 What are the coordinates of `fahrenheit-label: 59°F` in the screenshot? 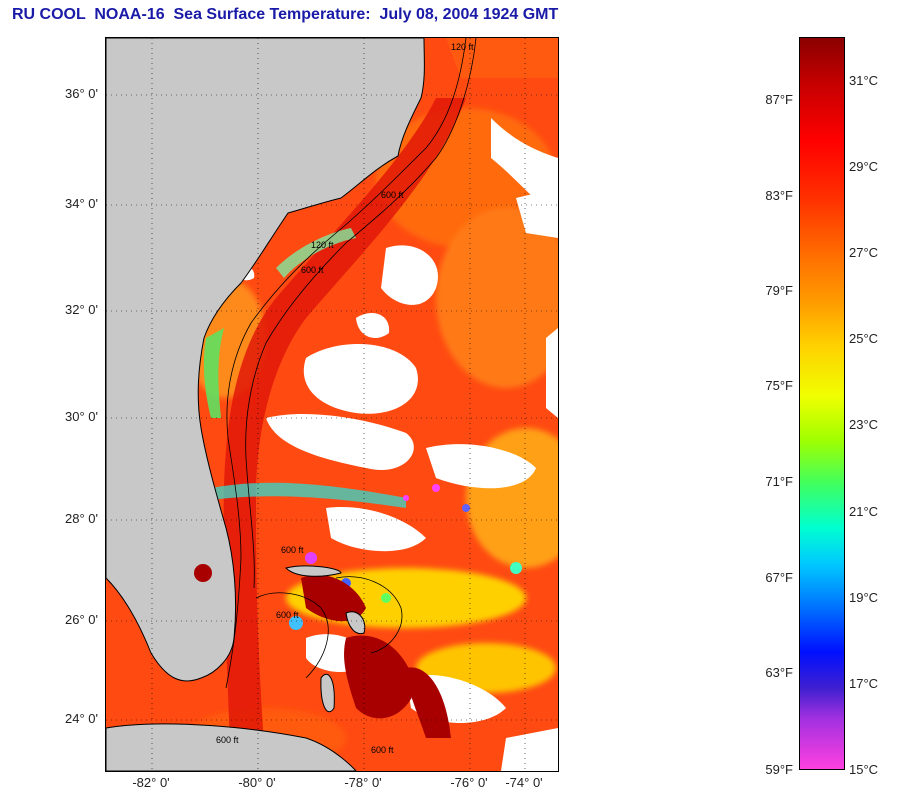 It's located at (779, 769).